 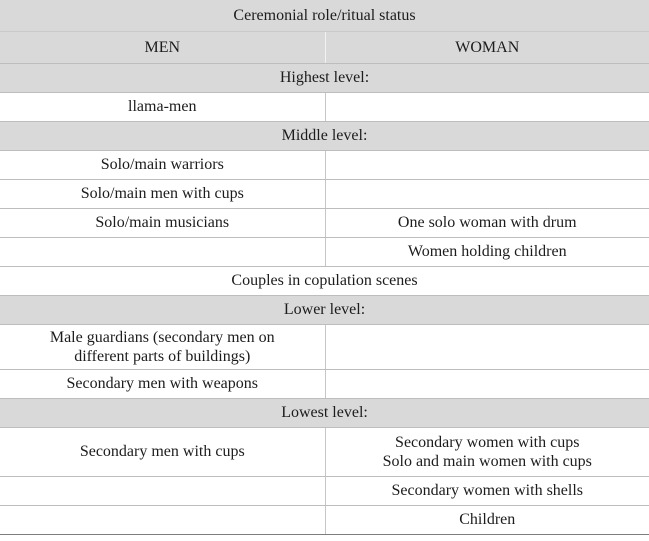 I want to click on column-header-woman: WOMAN, so click(x=487, y=47).